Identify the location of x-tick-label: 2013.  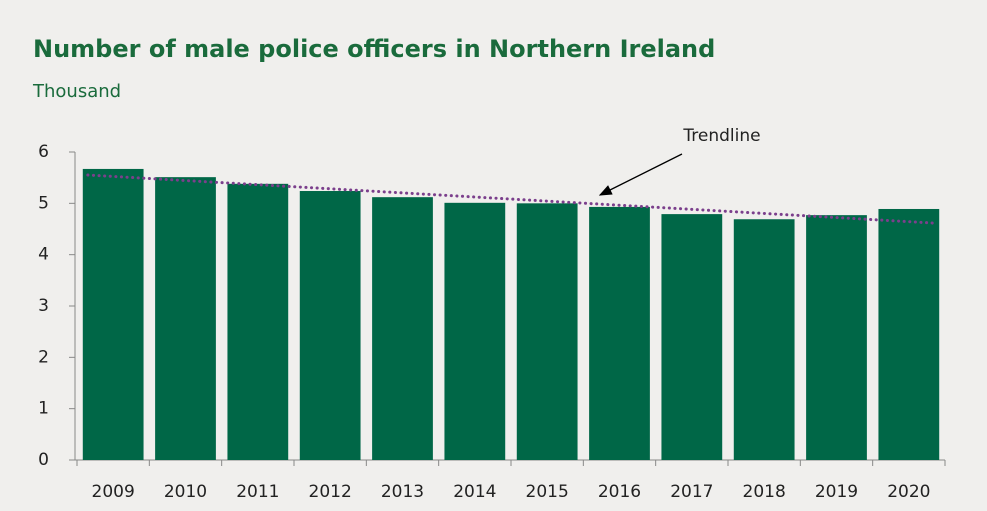
(402, 492).